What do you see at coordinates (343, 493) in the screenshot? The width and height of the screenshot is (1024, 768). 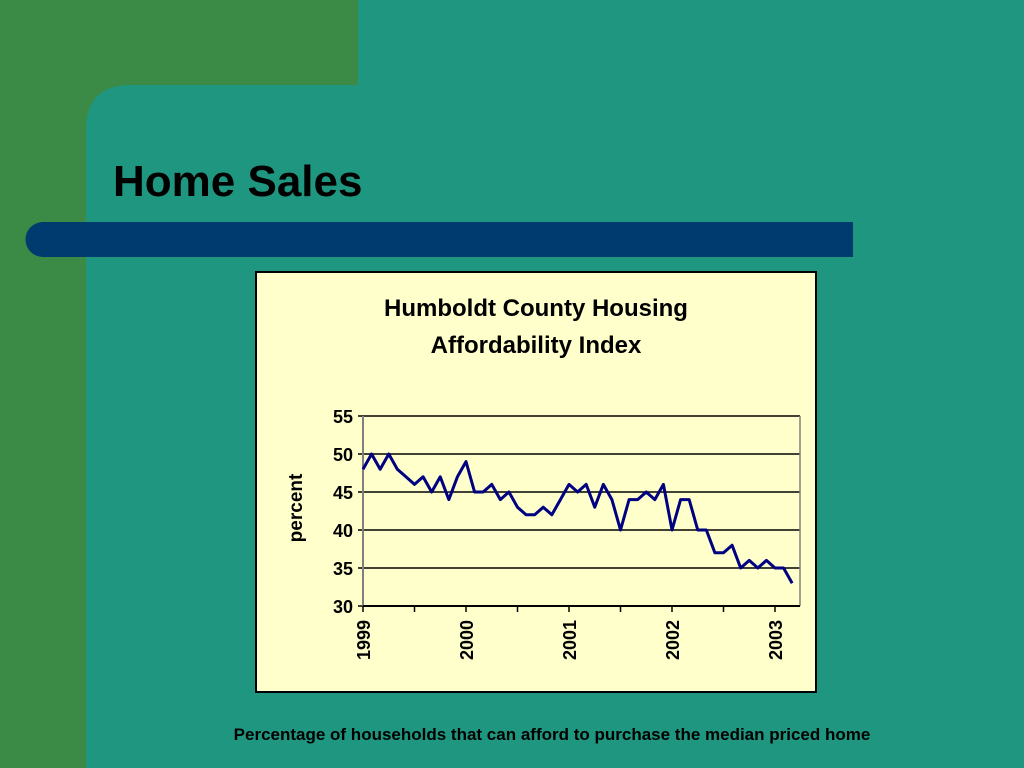 I see `y-tick-label: 45` at bounding box center [343, 493].